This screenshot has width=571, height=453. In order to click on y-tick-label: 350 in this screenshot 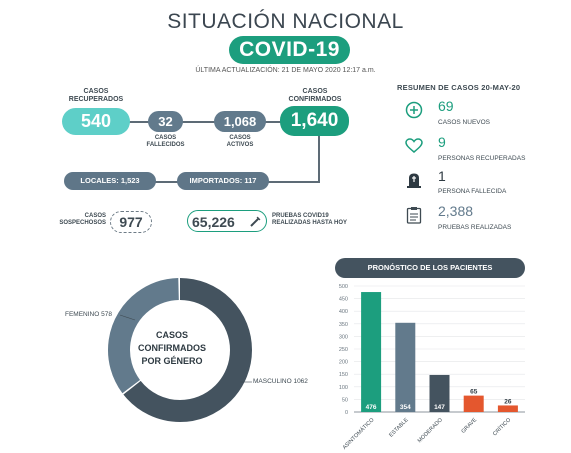, I will do `click(343, 325)`.